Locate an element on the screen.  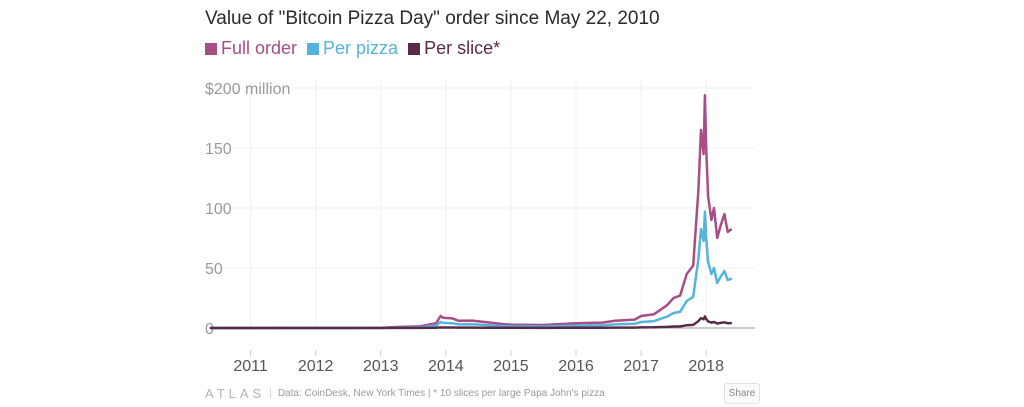
y-tick-label: 100 is located at coordinates (218, 209).